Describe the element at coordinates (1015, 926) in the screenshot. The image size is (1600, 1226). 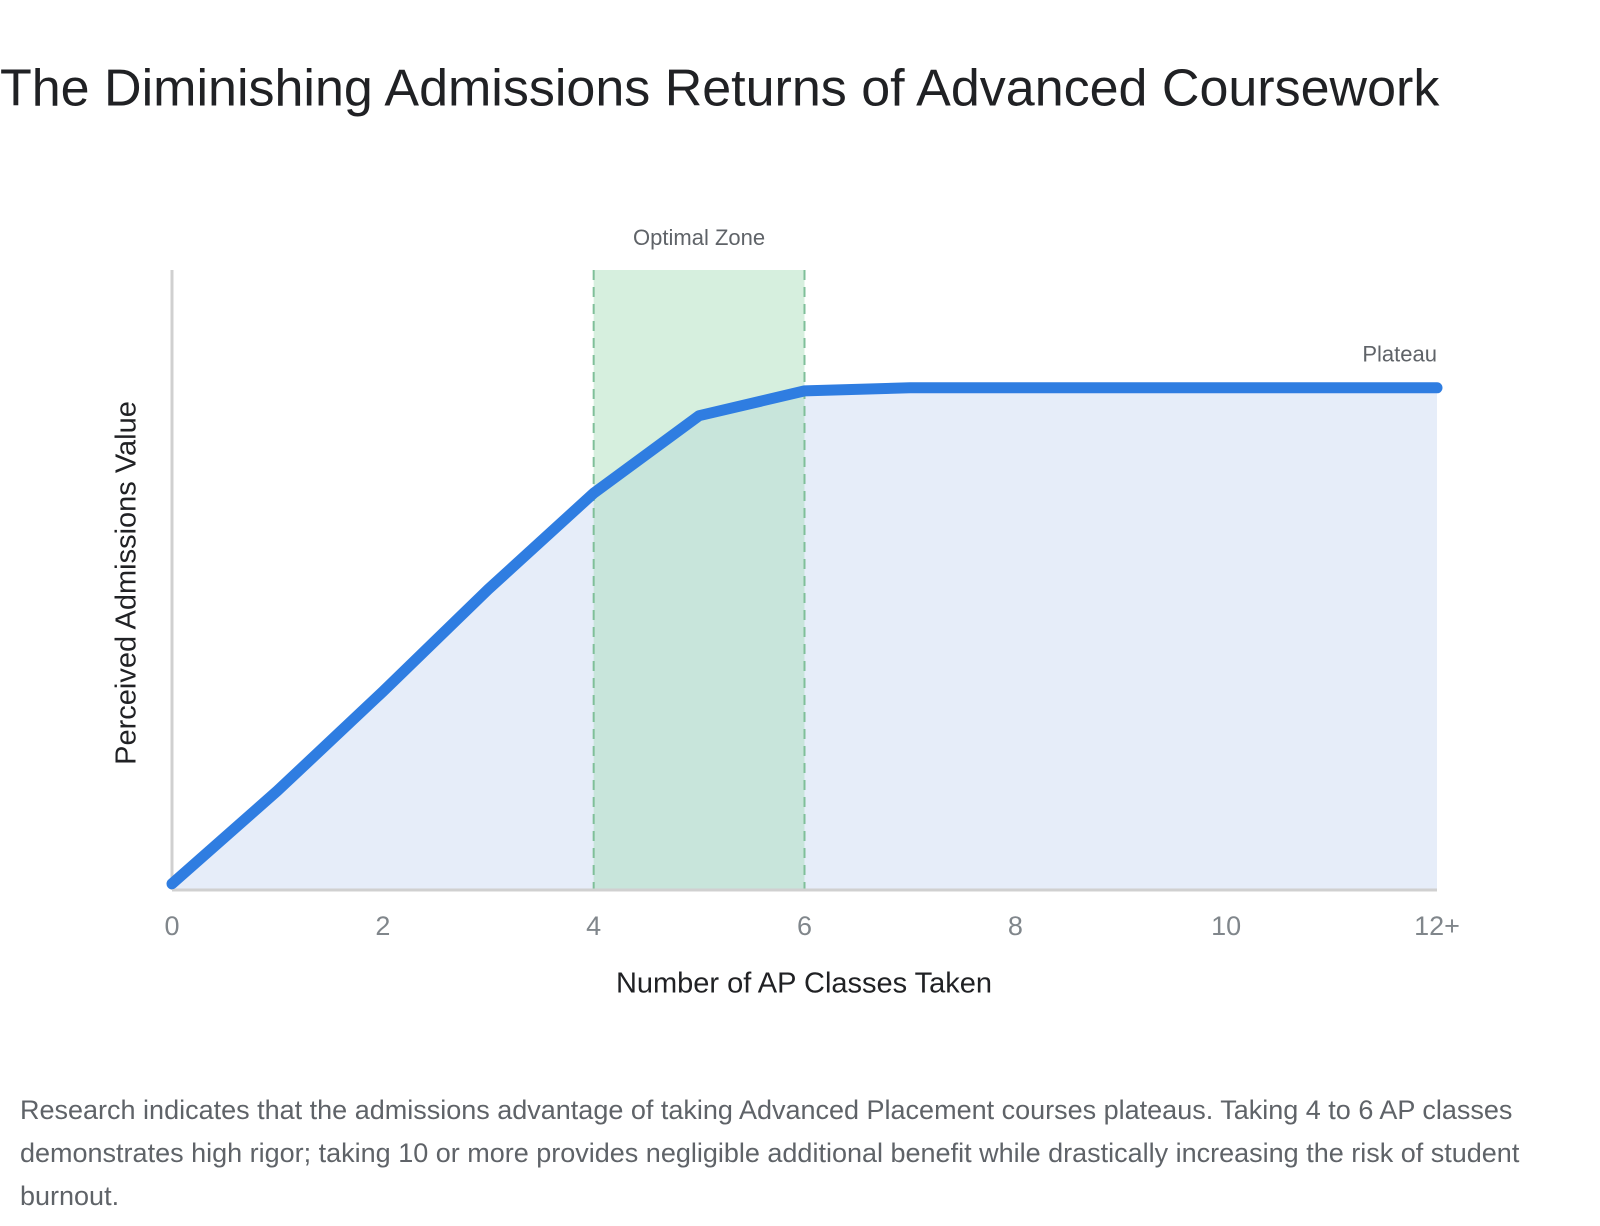
I see `x-tick-label: 8` at that location.